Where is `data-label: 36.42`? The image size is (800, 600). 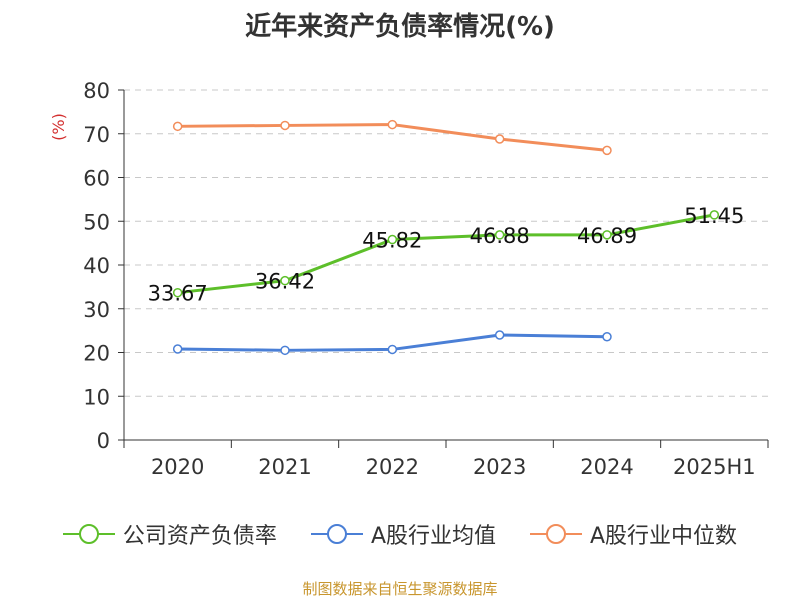 data-label: 36.42 is located at coordinates (285, 282).